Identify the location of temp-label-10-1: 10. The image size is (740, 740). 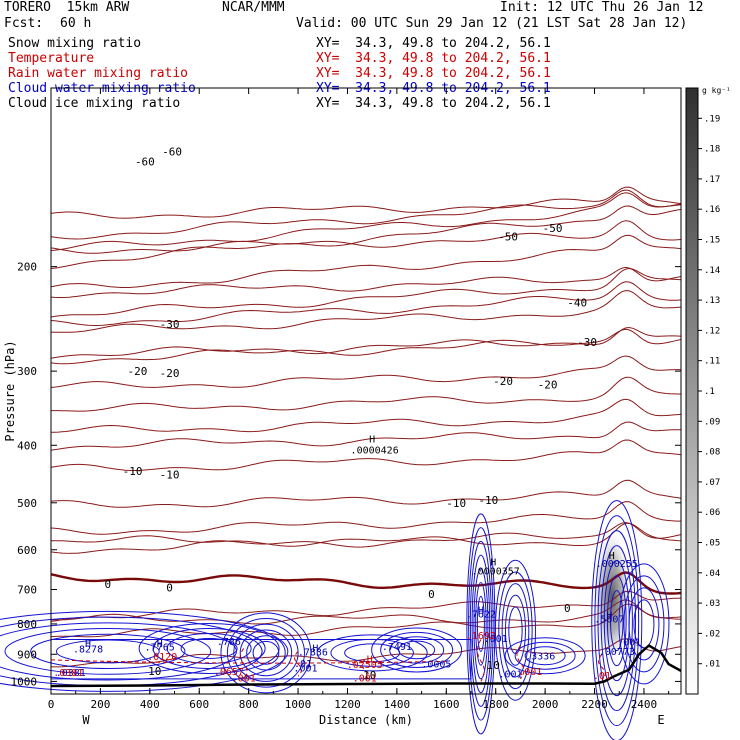
(369, 675).